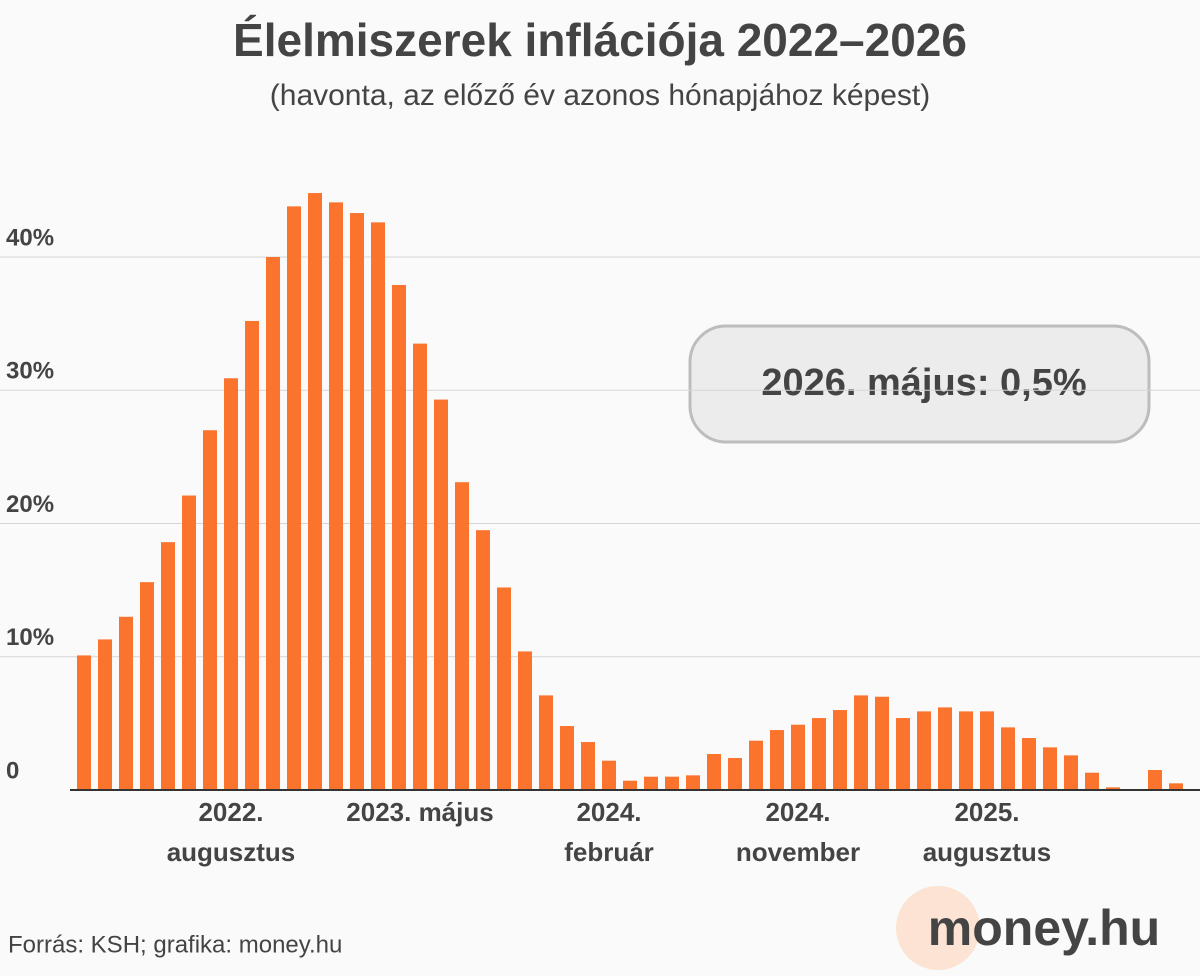 This screenshot has width=1200, height=976. Describe the element at coordinates (987, 832) in the screenshot. I see `x-tick-label: 2025. augusztus` at that location.